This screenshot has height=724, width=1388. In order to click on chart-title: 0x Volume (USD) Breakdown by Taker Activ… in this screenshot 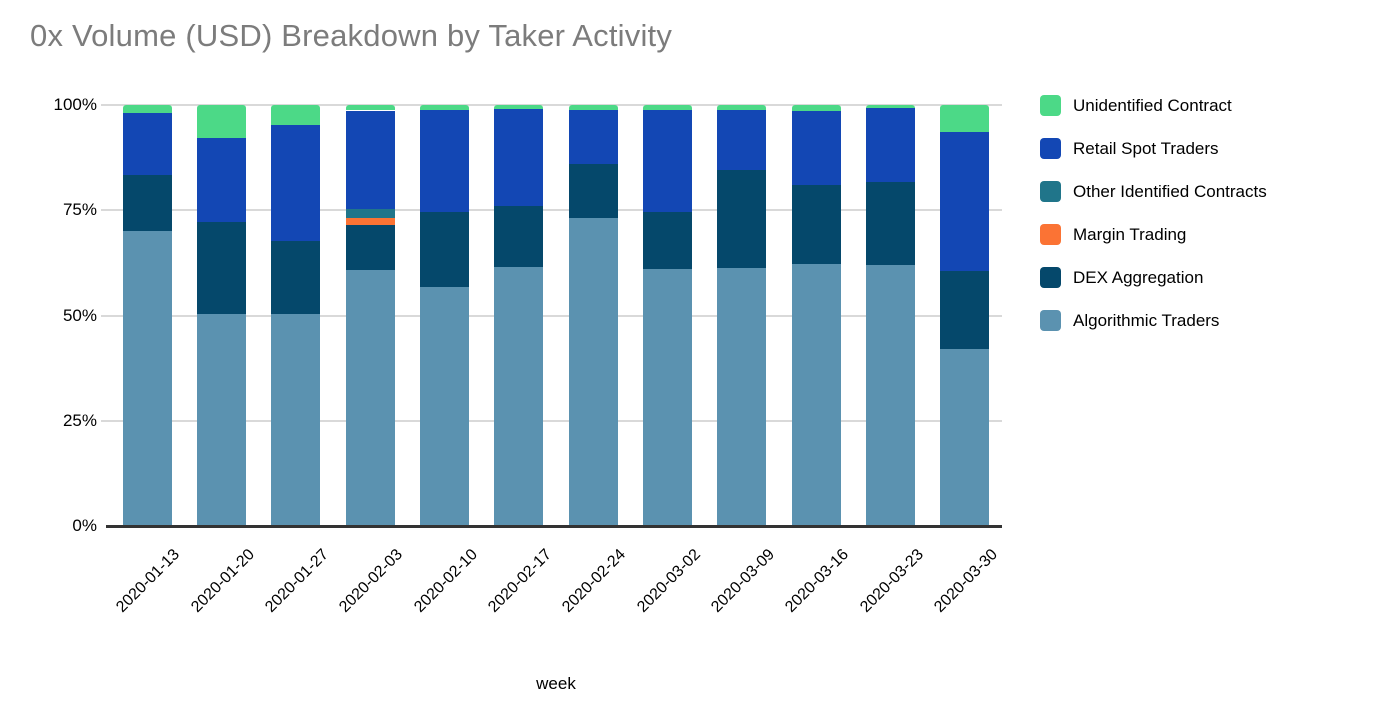, I will do `click(351, 35)`.